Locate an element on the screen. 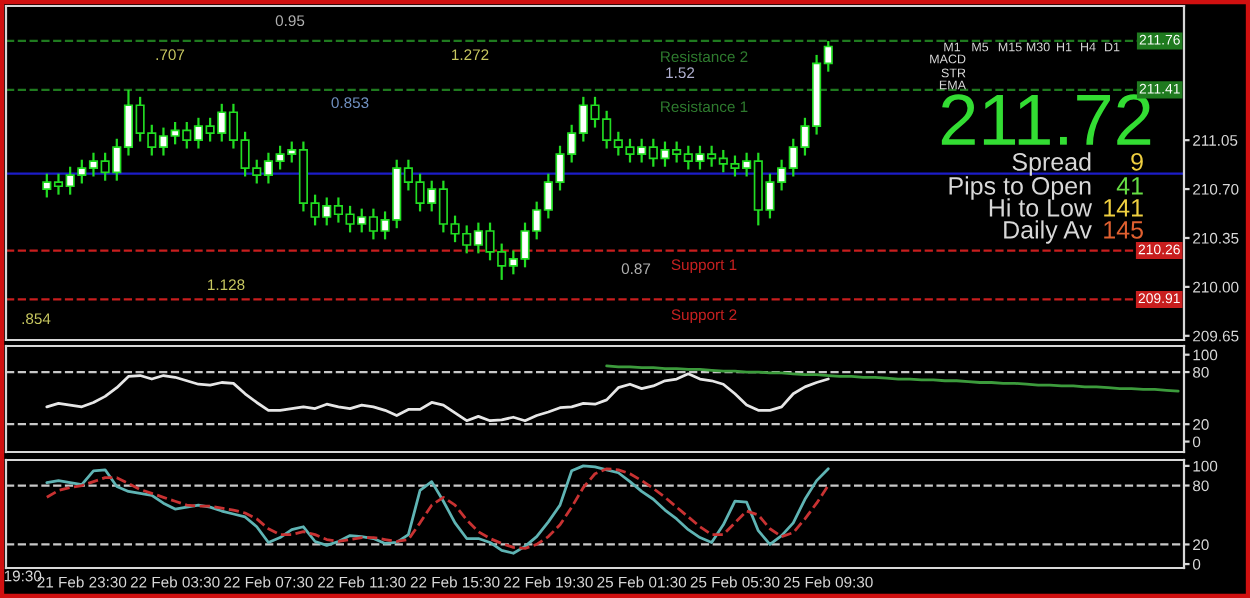 Image resolution: width=1250 pixels, height=598 pixels. annotation: Pips to Open is located at coordinates (1020, 188).